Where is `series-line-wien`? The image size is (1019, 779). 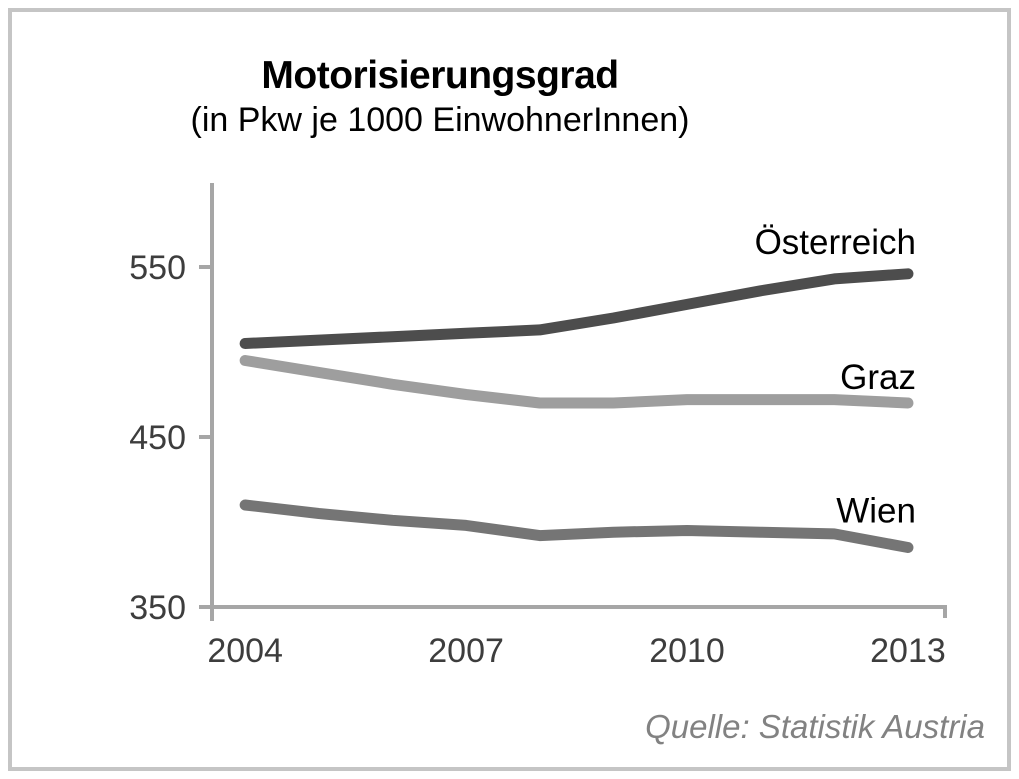 series-line-wien is located at coordinates (576, 526).